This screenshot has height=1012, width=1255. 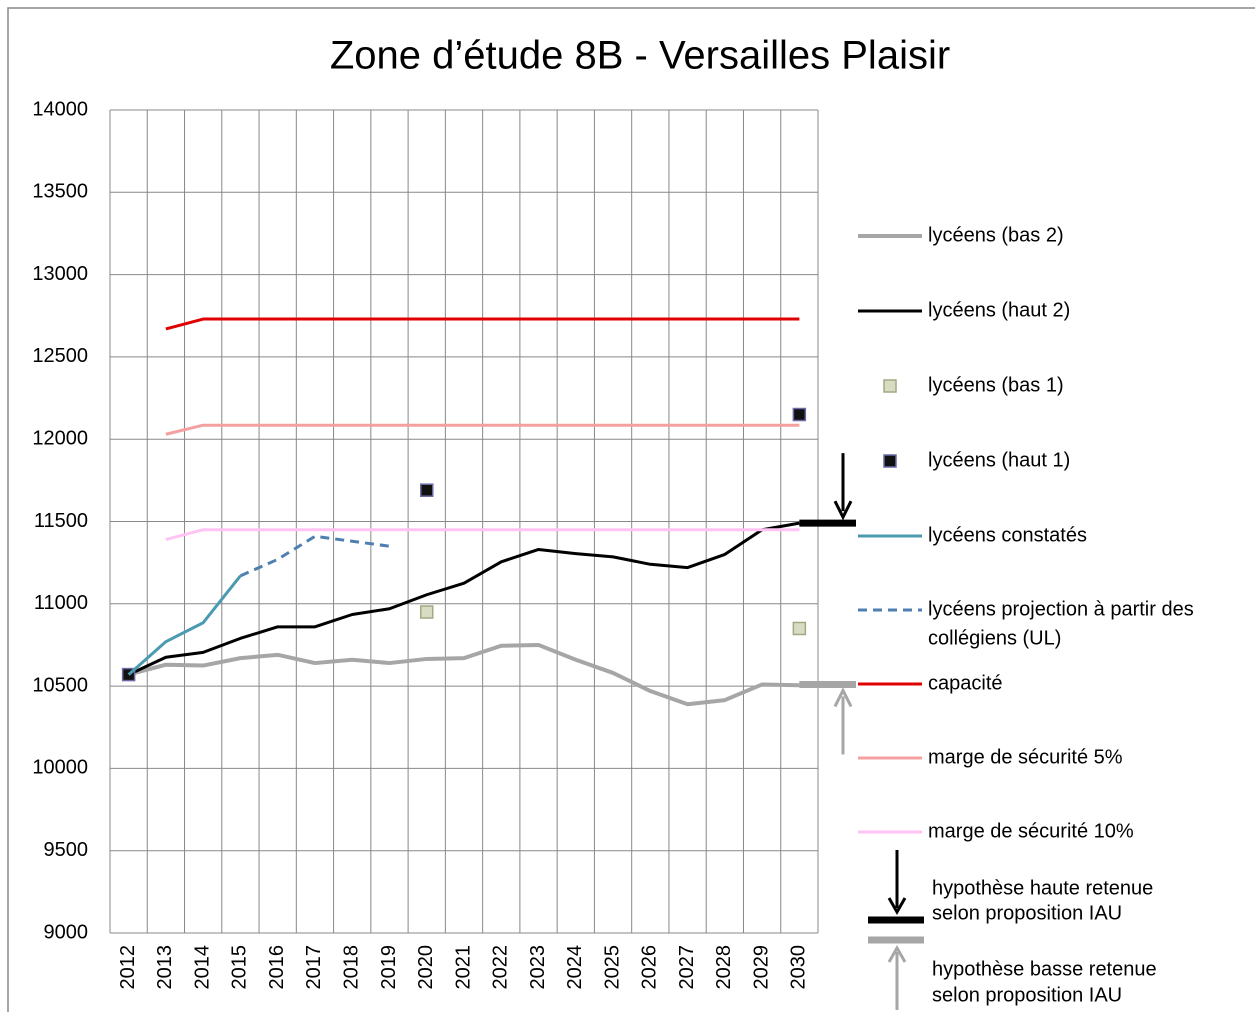 What do you see at coordinates (612, 967) in the screenshot?
I see `x-tick-label: 2025` at bounding box center [612, 967].